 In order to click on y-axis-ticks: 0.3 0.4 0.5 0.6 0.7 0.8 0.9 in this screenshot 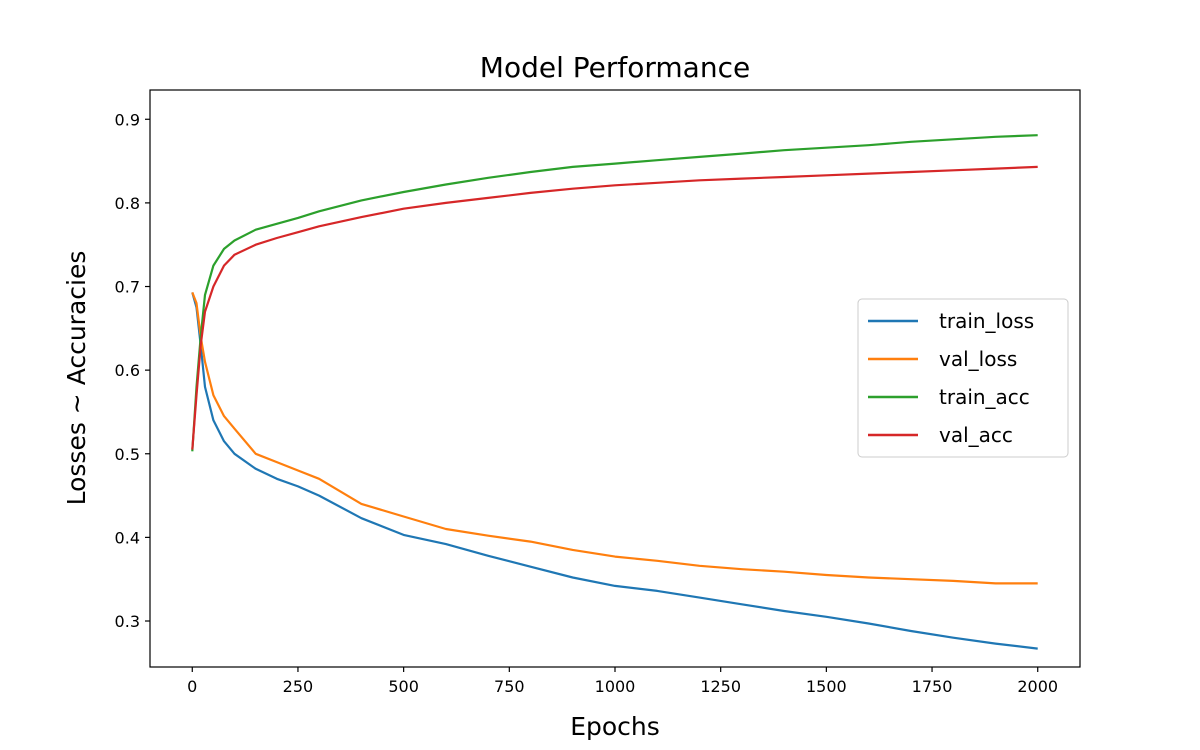, I will do `click(132, 370)`.